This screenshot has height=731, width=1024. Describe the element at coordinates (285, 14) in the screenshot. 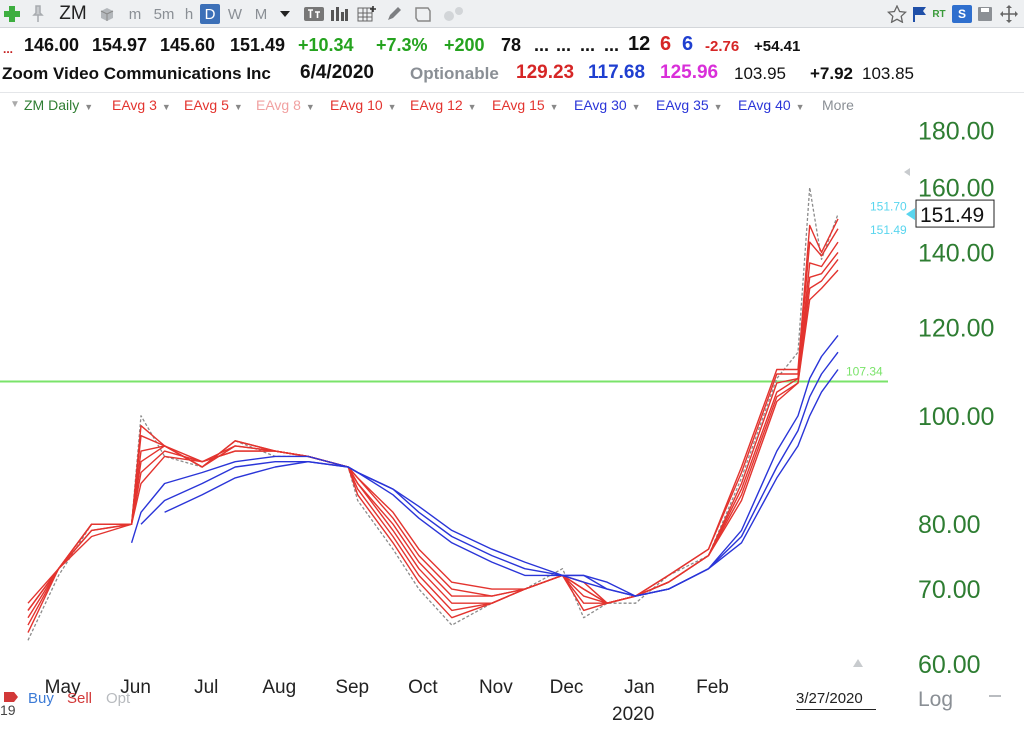

I see `chevron-down-icon` at that location.